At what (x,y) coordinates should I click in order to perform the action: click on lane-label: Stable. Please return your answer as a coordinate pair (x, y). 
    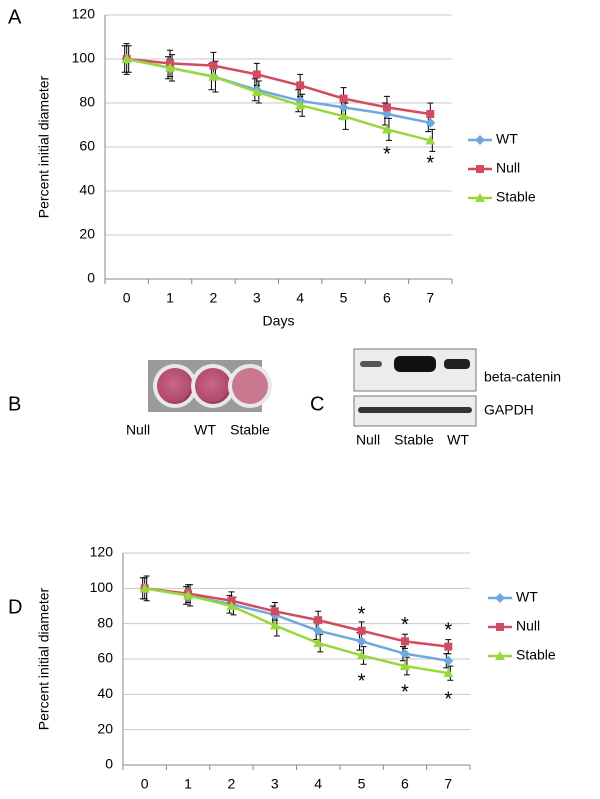
    Looking at the image, I should click on (414, 440).